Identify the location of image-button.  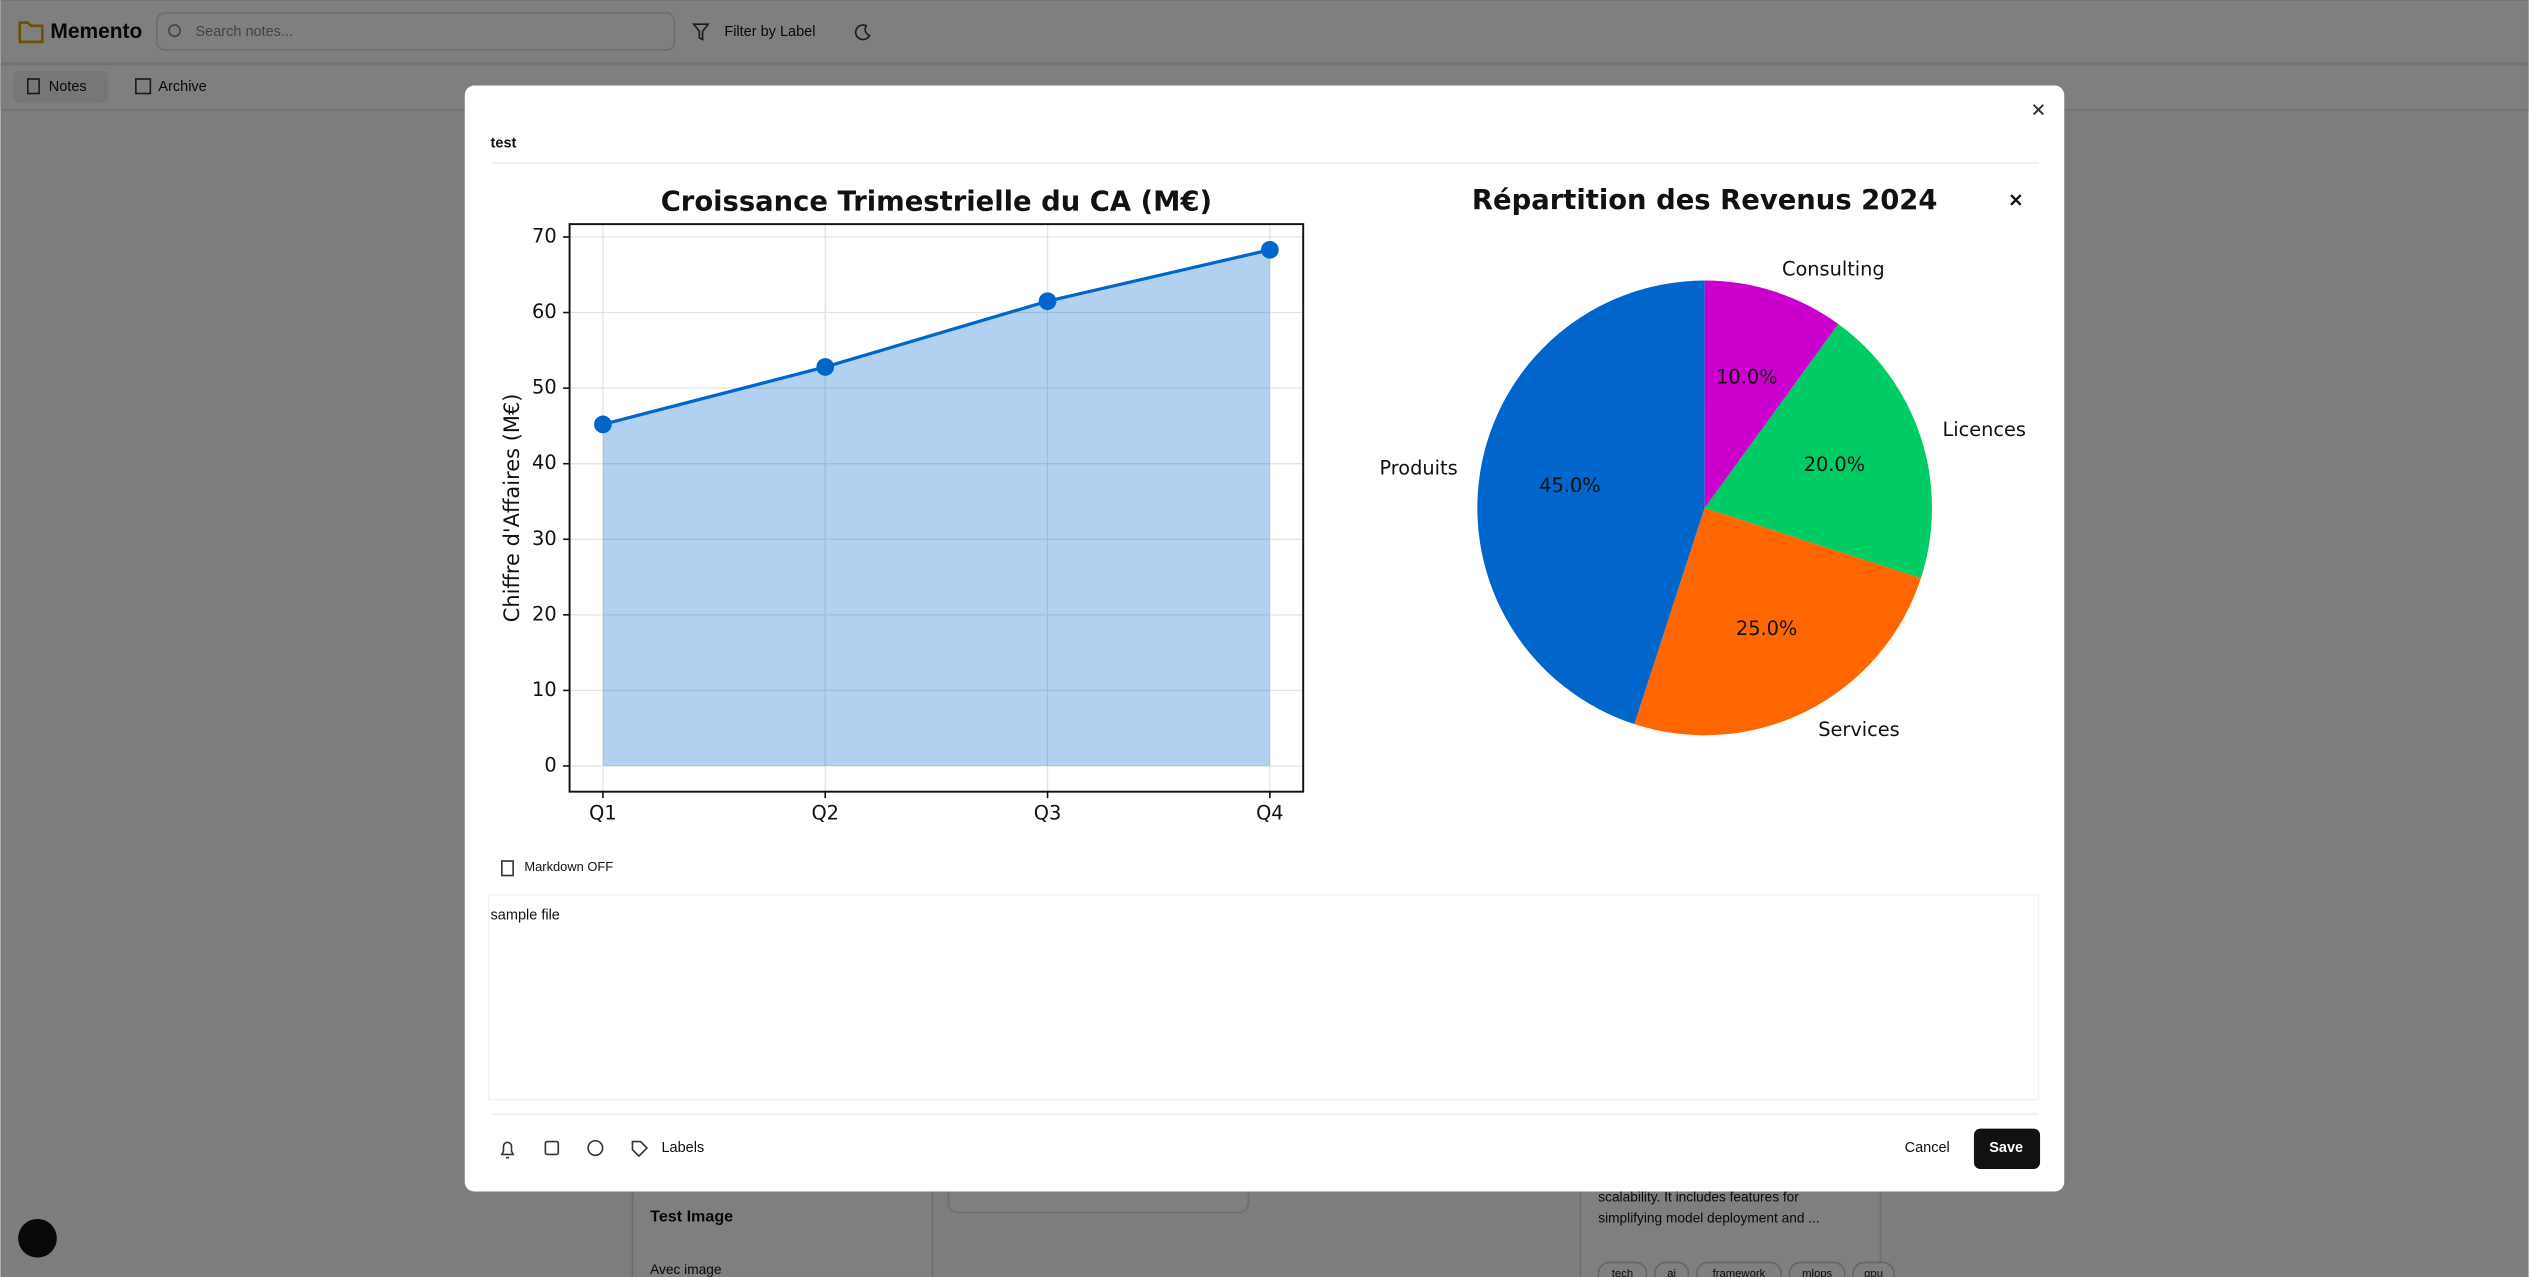
(552, 1148).